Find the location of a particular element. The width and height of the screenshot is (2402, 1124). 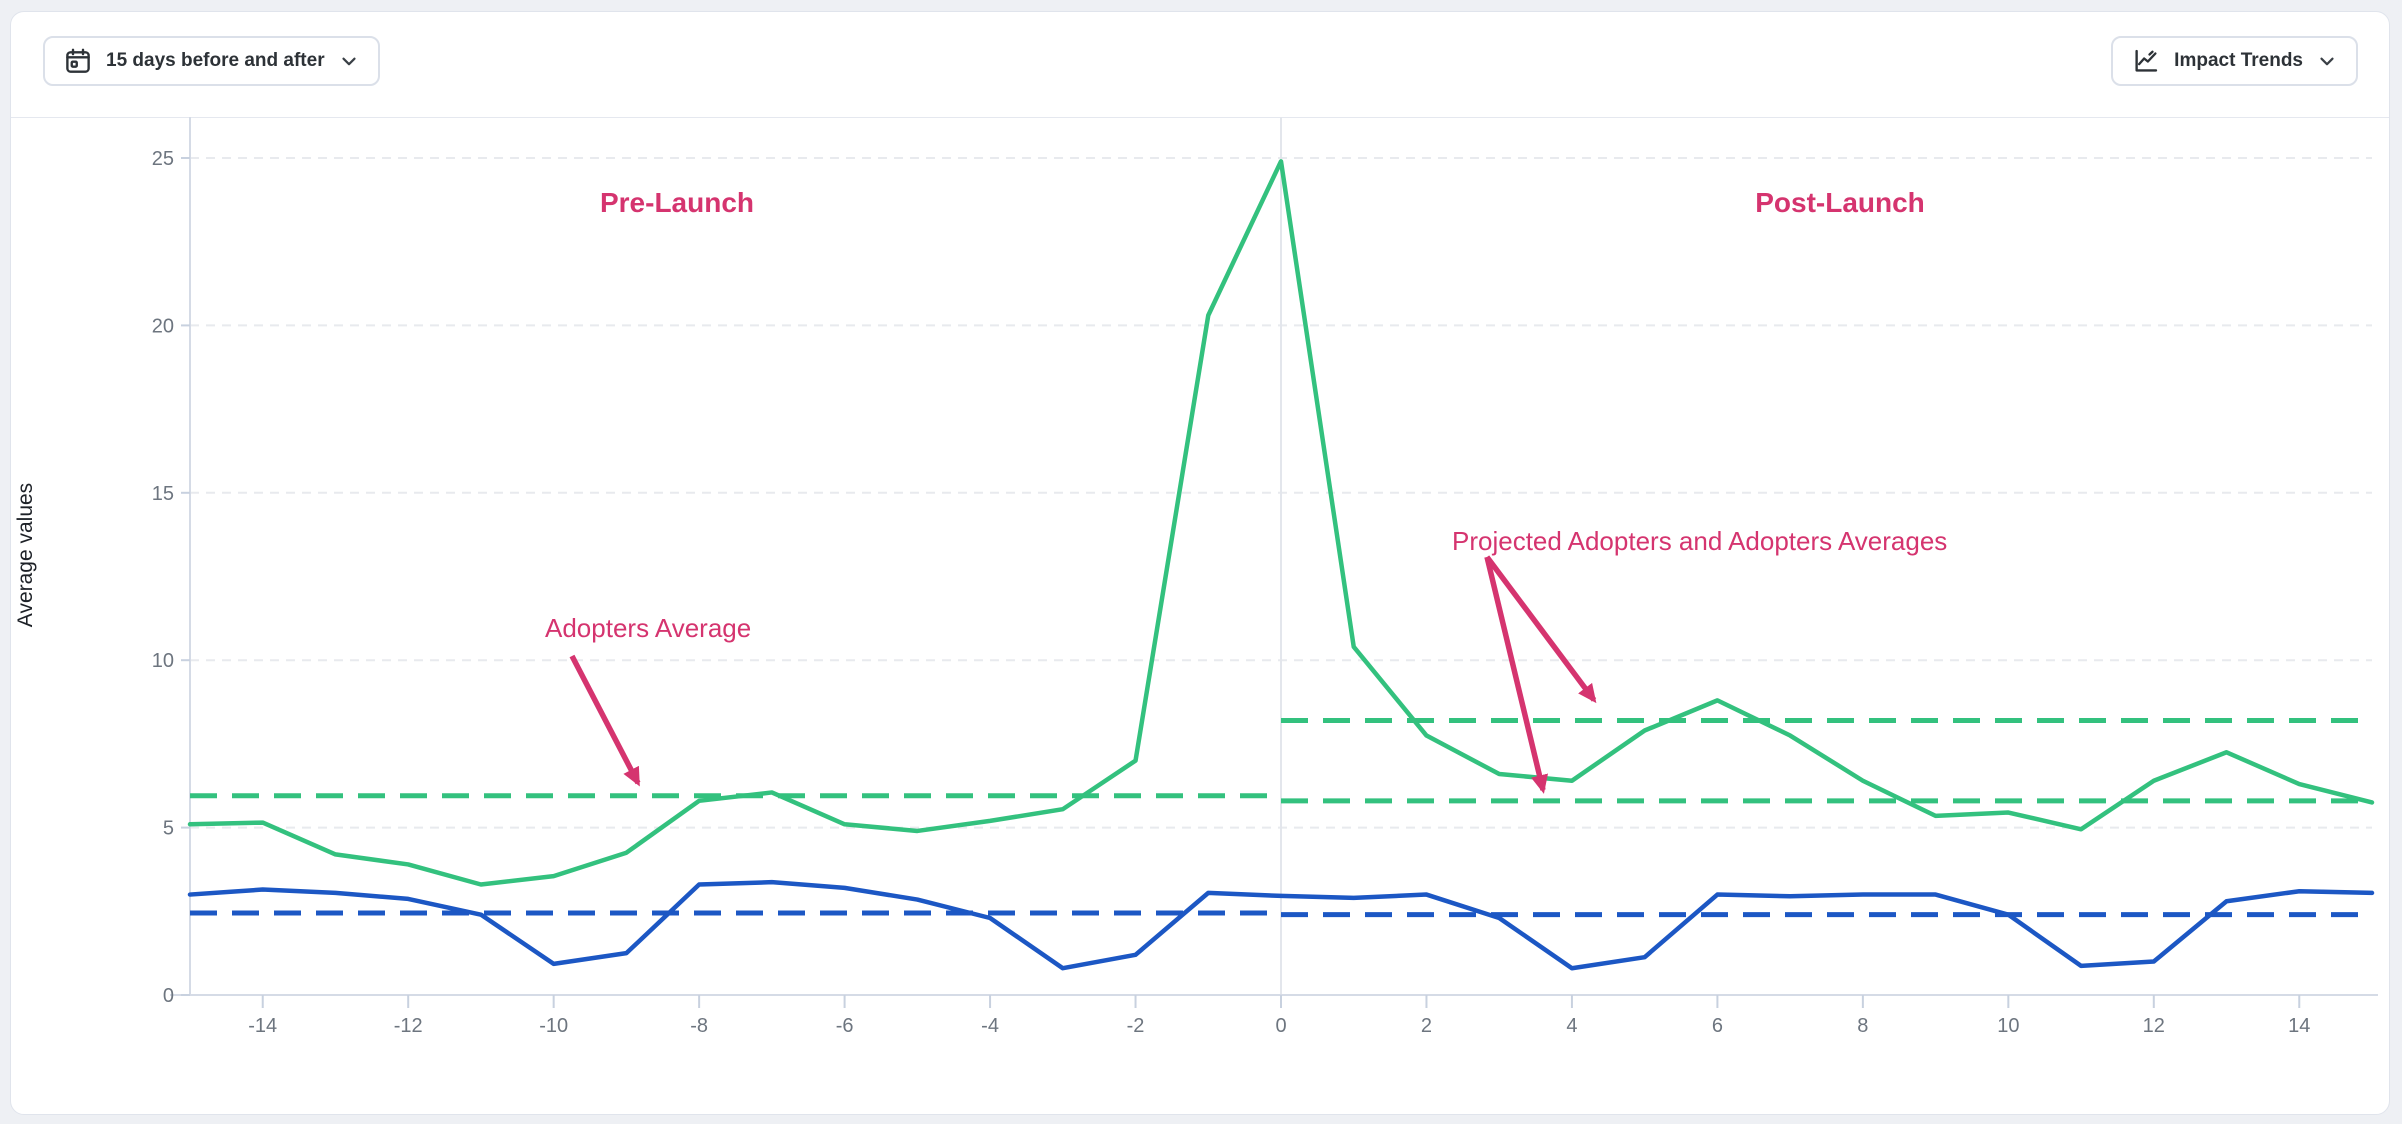

pre-launch-annotation: Pre-Launch is located at coordinates (677, 202).